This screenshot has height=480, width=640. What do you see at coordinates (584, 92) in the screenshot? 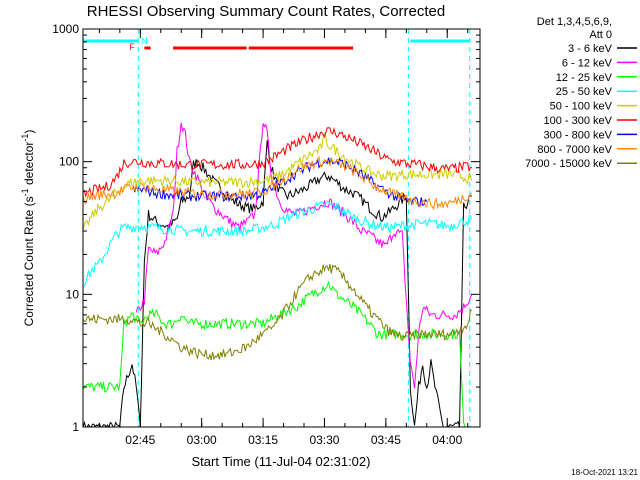
I see `legend-label-3: 25 - 50 keV` at bounding box center [584, 92].